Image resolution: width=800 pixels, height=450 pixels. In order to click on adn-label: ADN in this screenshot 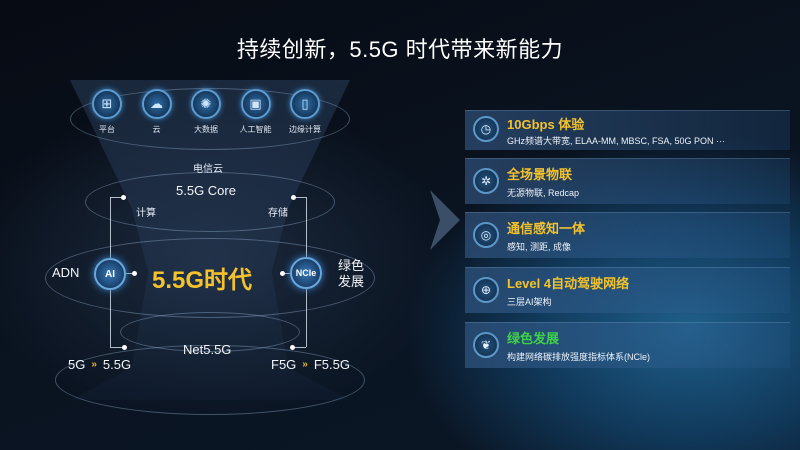, I will do `click(66, 272)`.